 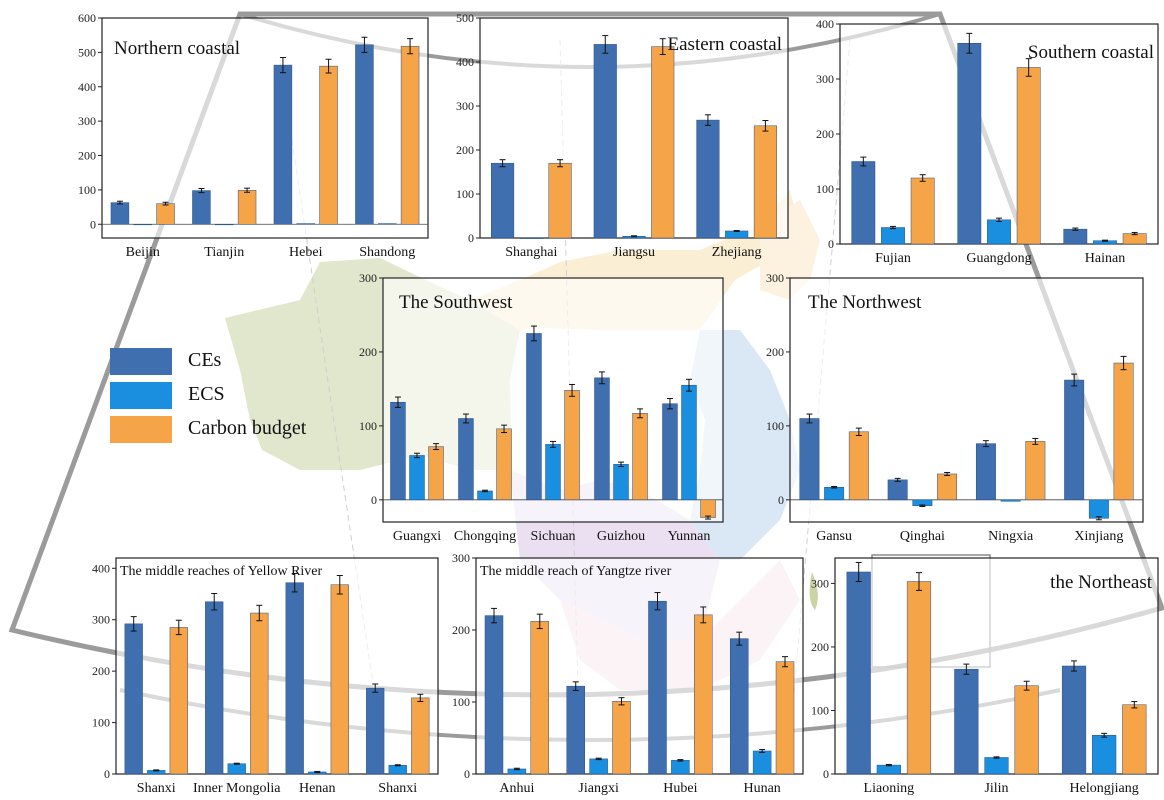 What do you see at coordinates (143, 252) in the screenshot?
I see `x-category-label: Beijin` at bounding box center [143, 252].